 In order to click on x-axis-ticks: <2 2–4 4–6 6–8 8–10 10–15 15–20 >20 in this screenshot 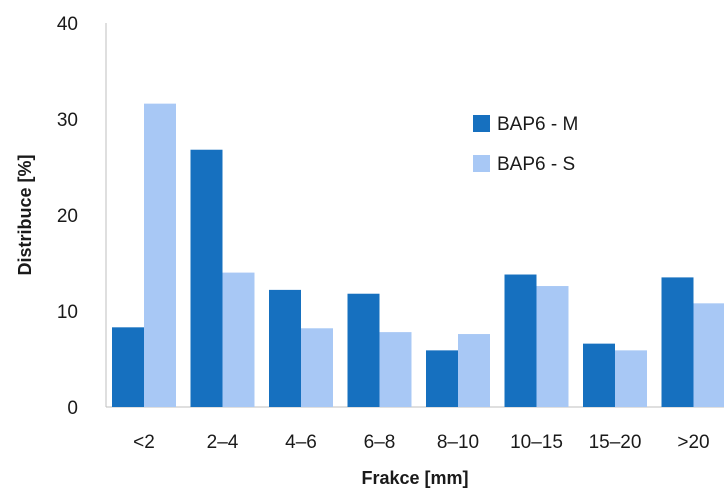, I will do `click(421, 442)`.